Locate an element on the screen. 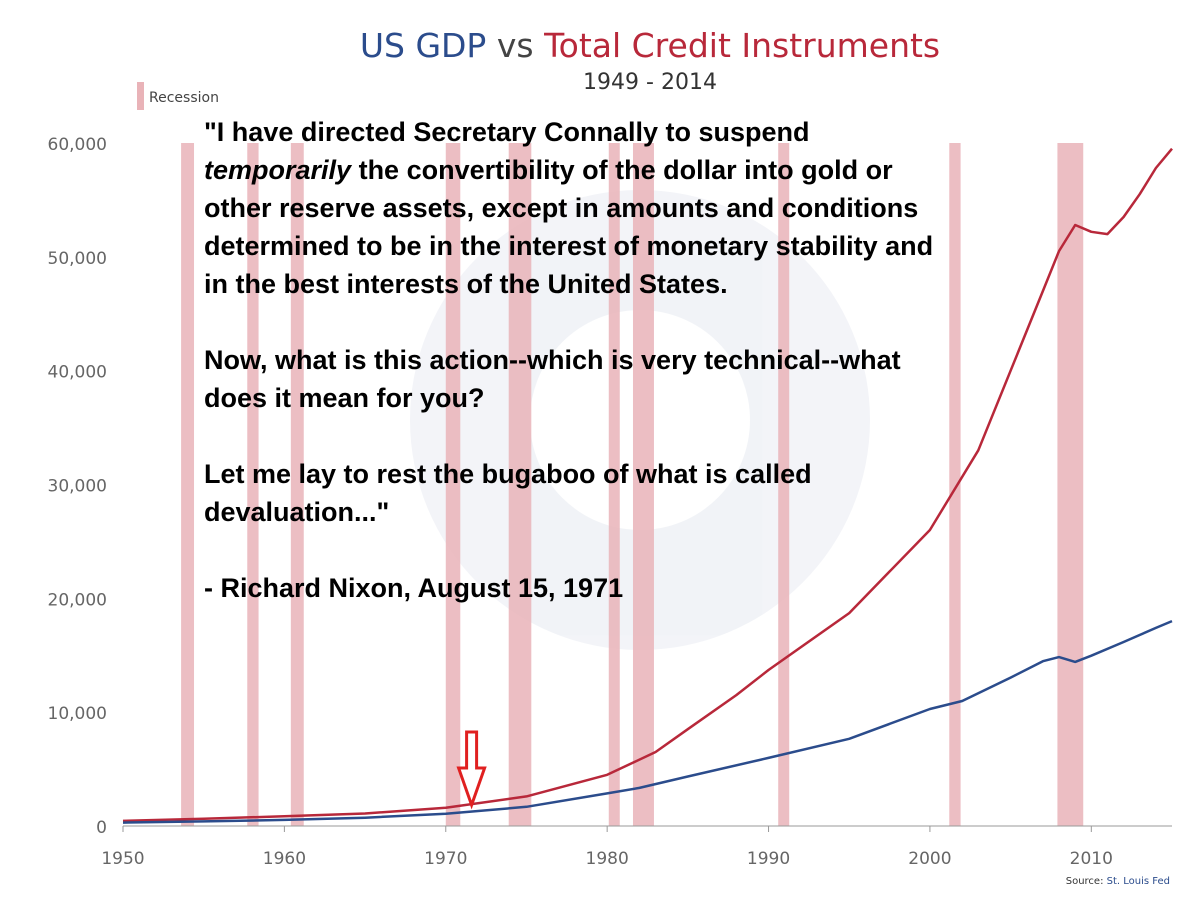 Image resolution: width=1200 pixels, height=898 pixels. y-tick-label: 40,000 is located at coordinates (77, 373).